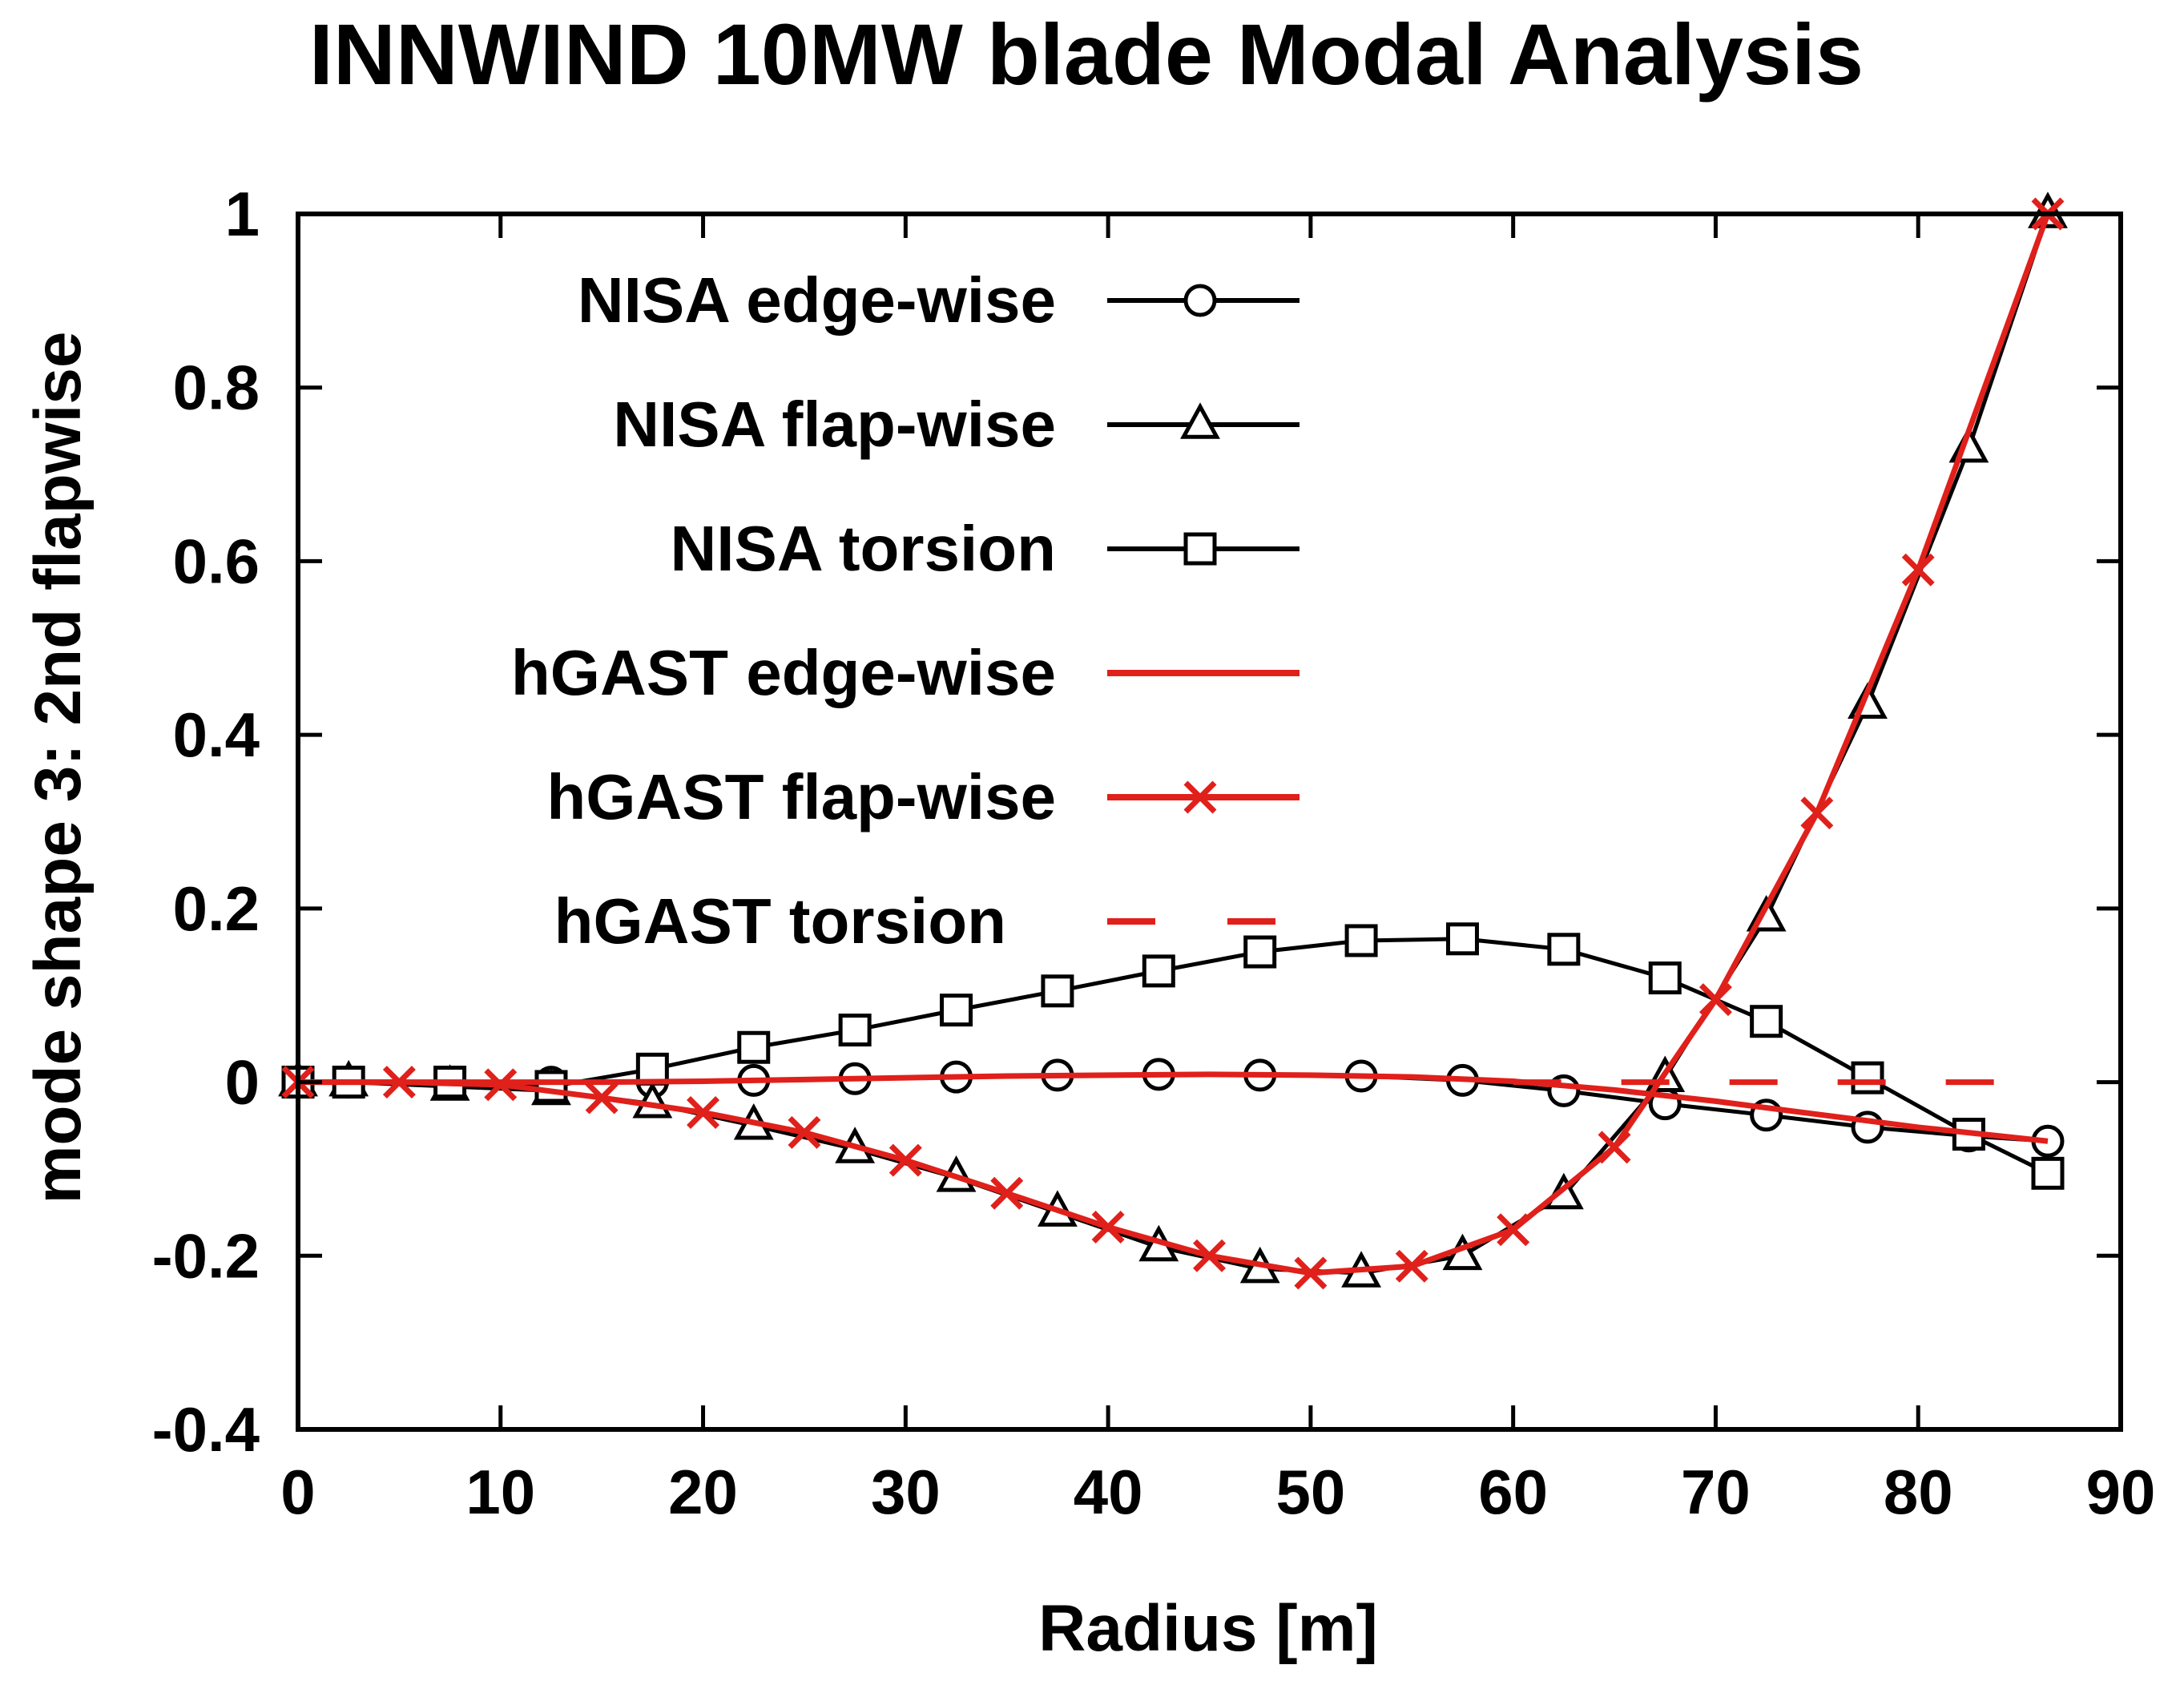 This screenshot has height=1685, width=2184. Describe the element at coordinates (217, 388) in the screenshot. I see `y-tick-label: 0.8` at that location.